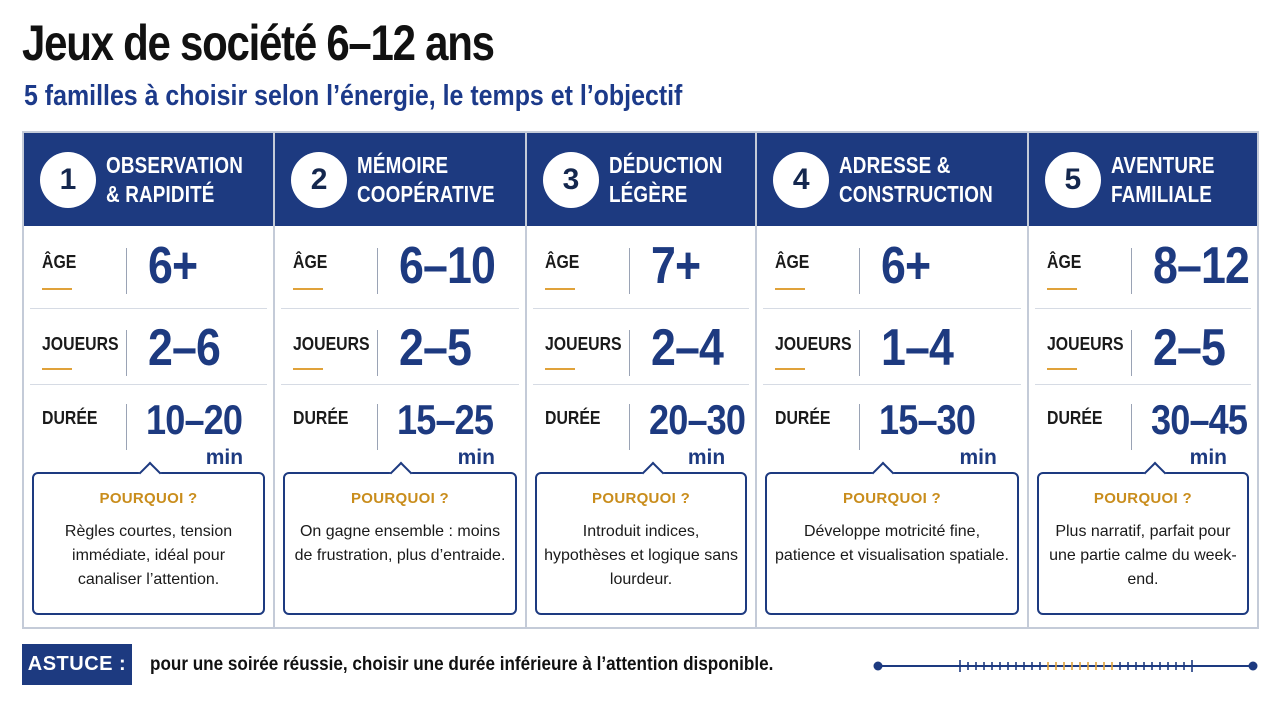 Image resolution: width=1280 pixels, height=702 pixels. I want to click on family-name: ADRESSE & CONSTRUCTION, so click(916, 180).